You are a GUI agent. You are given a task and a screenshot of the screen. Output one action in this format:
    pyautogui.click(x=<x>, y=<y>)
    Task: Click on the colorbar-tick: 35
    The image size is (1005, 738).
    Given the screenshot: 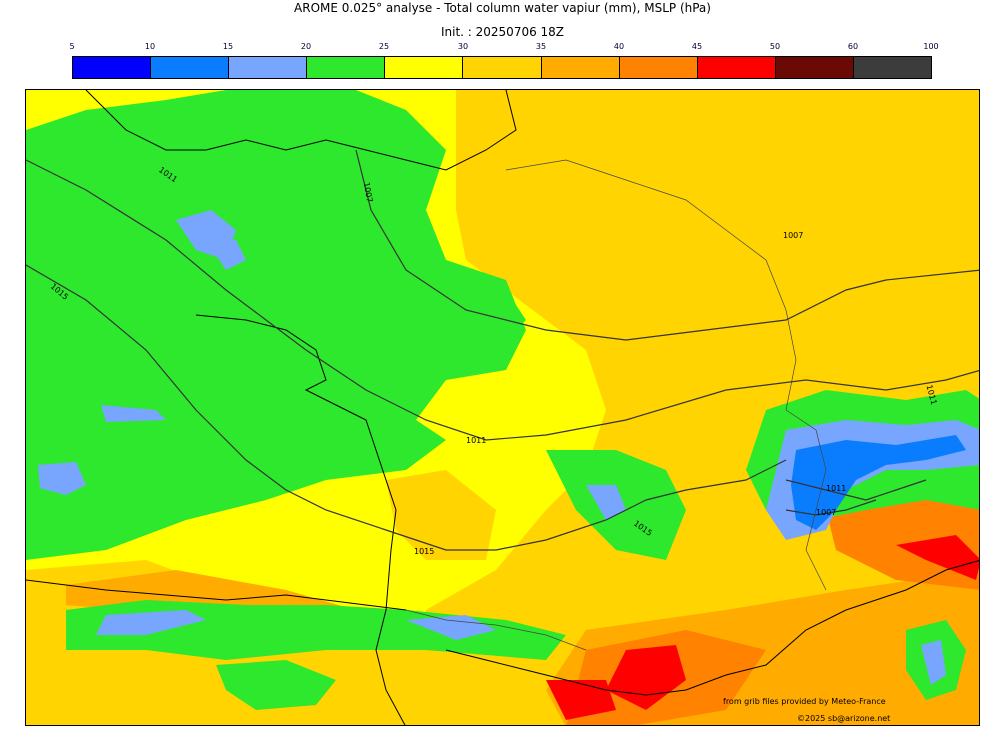 What is the action you would take?
    pyautogui.click(x=541, y=46)
    